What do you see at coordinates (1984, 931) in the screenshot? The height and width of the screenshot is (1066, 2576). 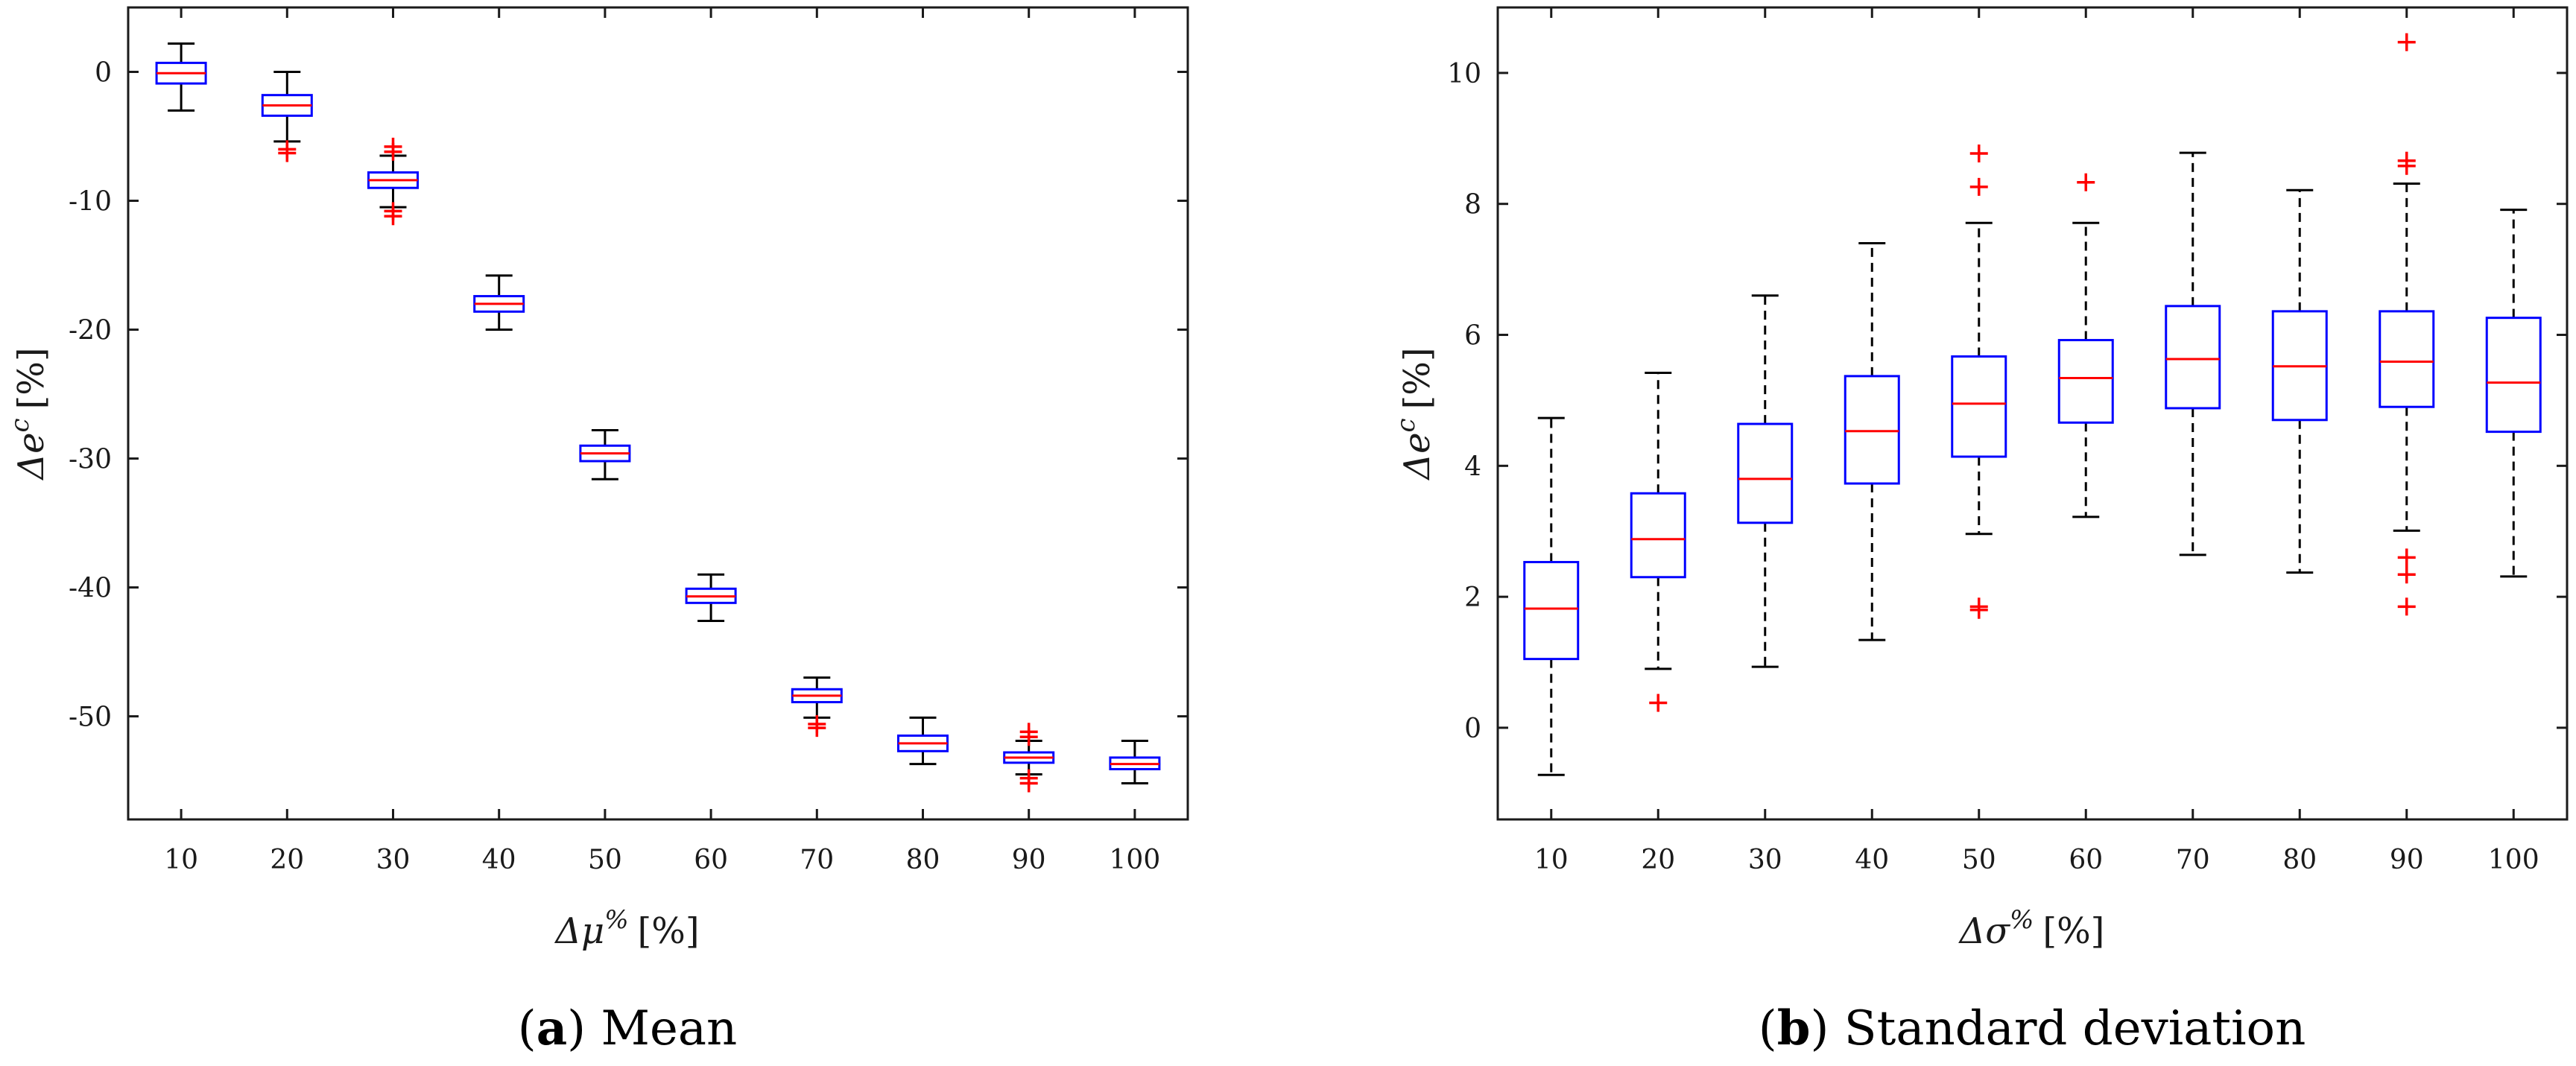 I see `panel-b-xlabel-base: Δσ` at bounding box center [1984, 931].